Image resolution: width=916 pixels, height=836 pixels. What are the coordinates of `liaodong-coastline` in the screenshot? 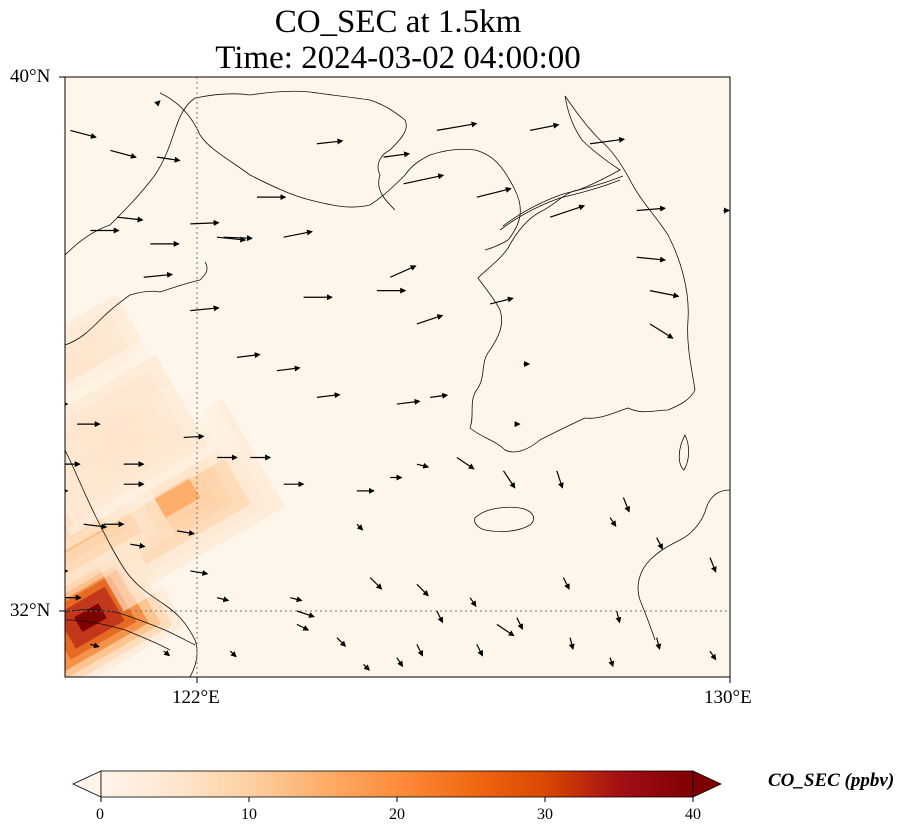 It's located at (340, 171).